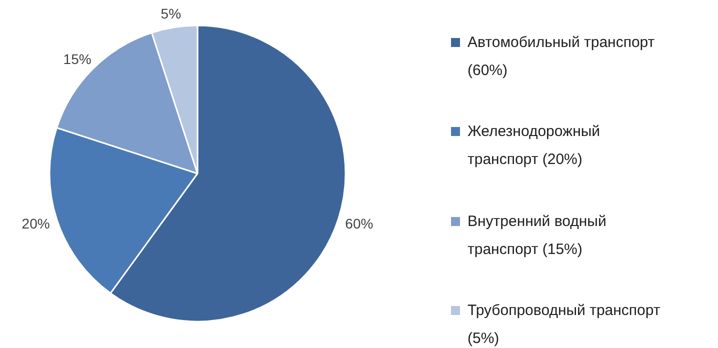 This screenshot has height=348, width=718. What do you see at coordinates (561, 56) in the screenshot?
I see `legend-label: Автомобильный транспорт (60%)` at bounding box center [561, 56].